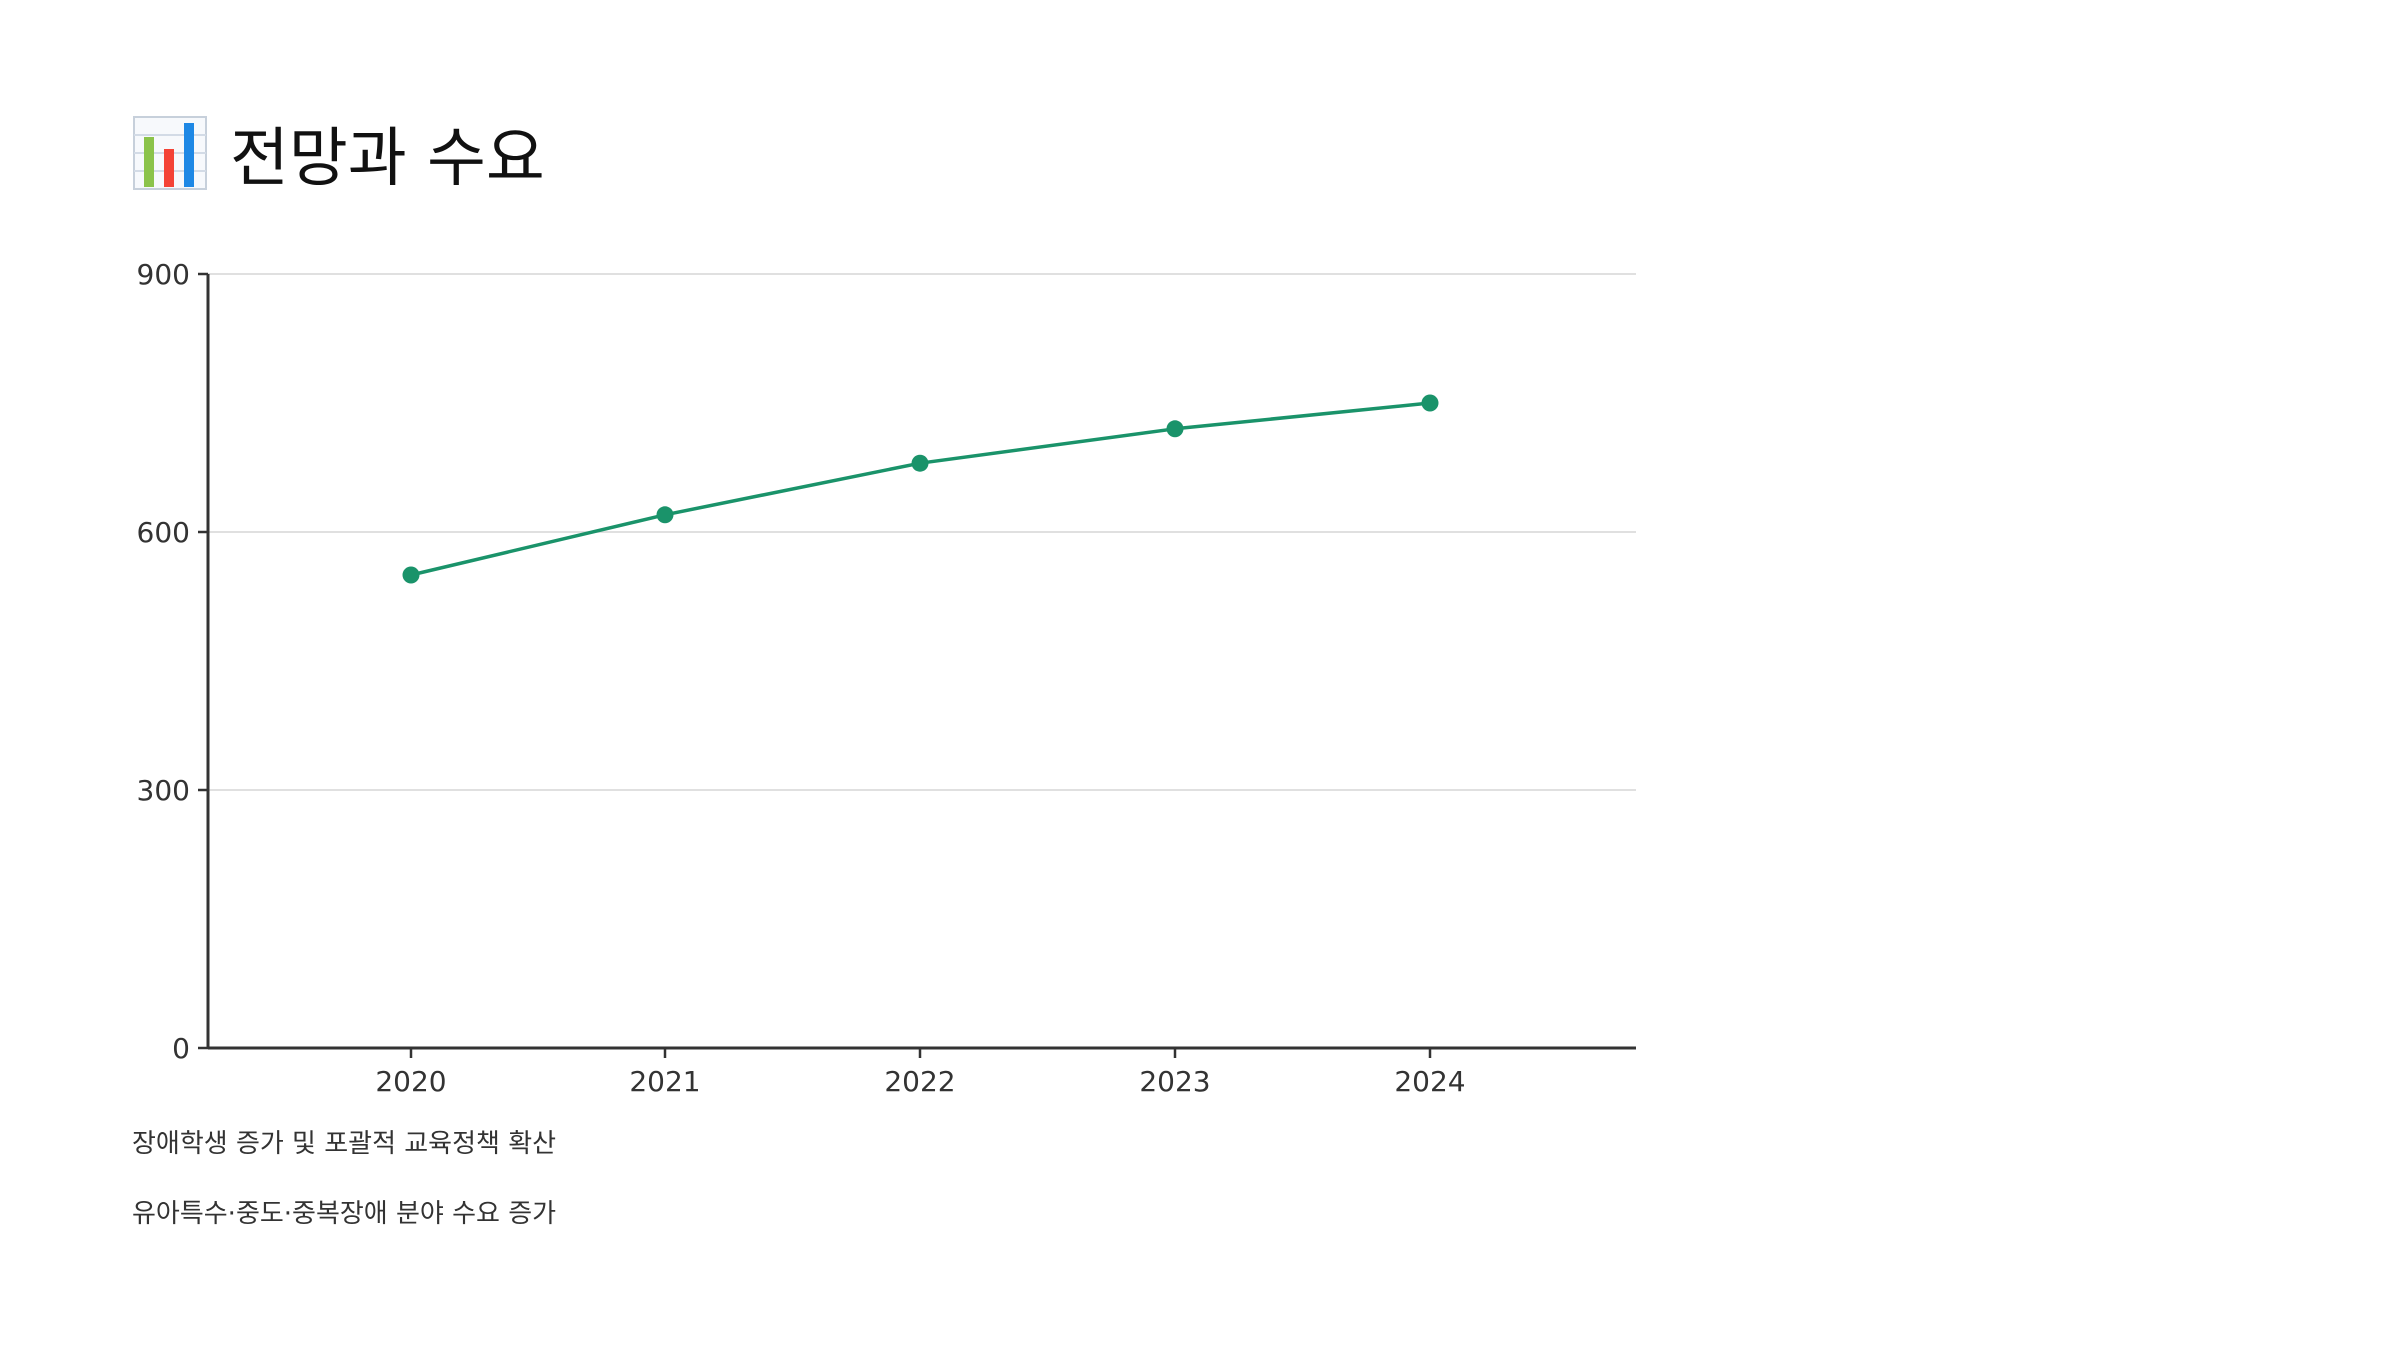 The image size is (2400, 1350). I want to click on page-title: 전망과 수요, so click(338, 153).